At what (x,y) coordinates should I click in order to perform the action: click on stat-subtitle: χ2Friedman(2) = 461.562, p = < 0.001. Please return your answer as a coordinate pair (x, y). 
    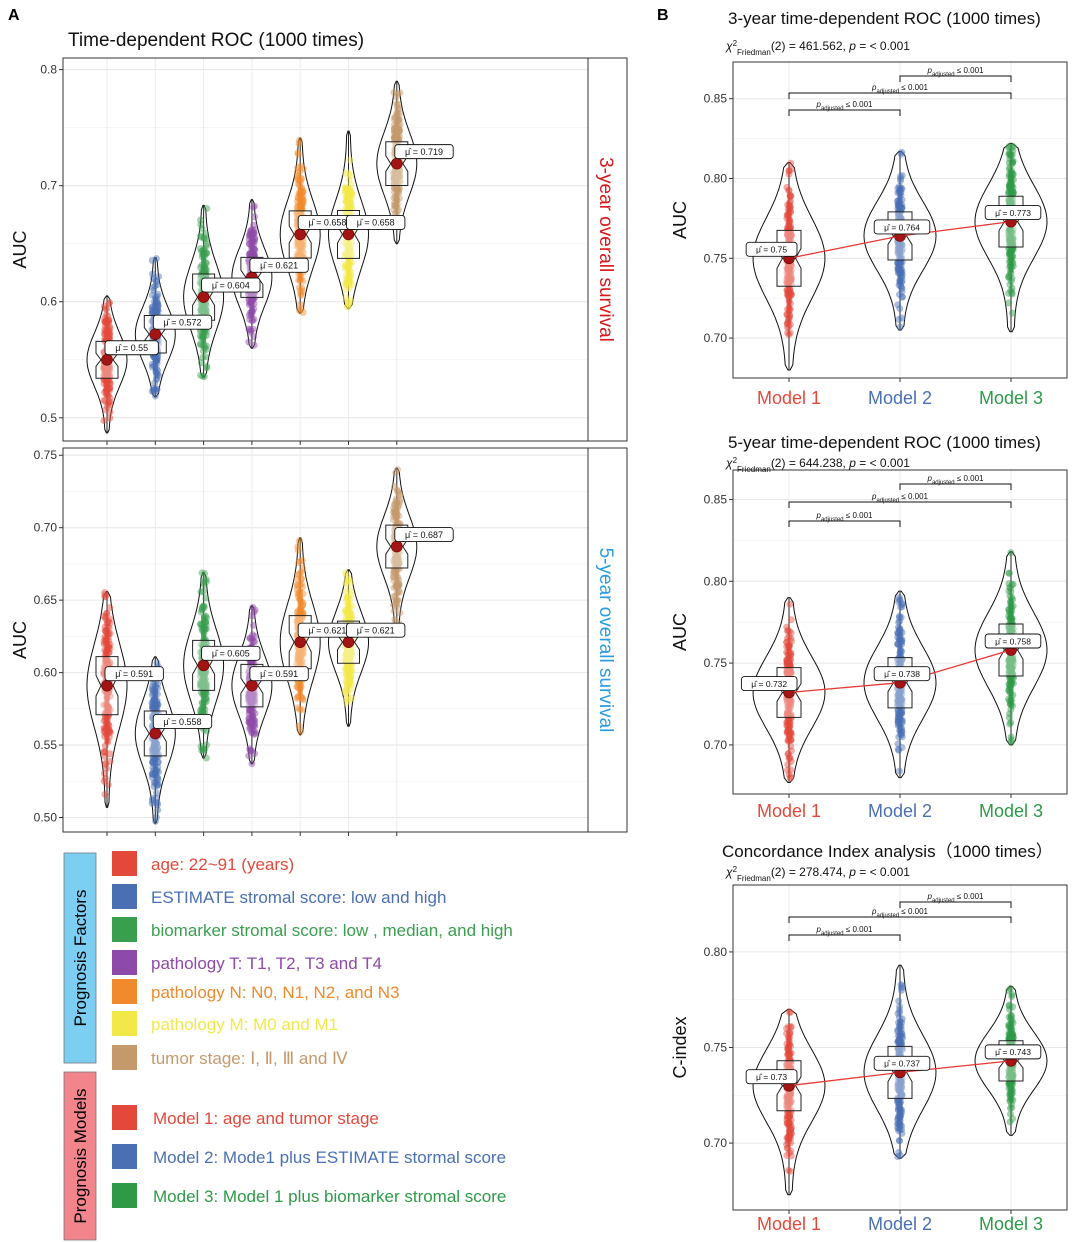
    Looking at the image, I should click on (817, 48).